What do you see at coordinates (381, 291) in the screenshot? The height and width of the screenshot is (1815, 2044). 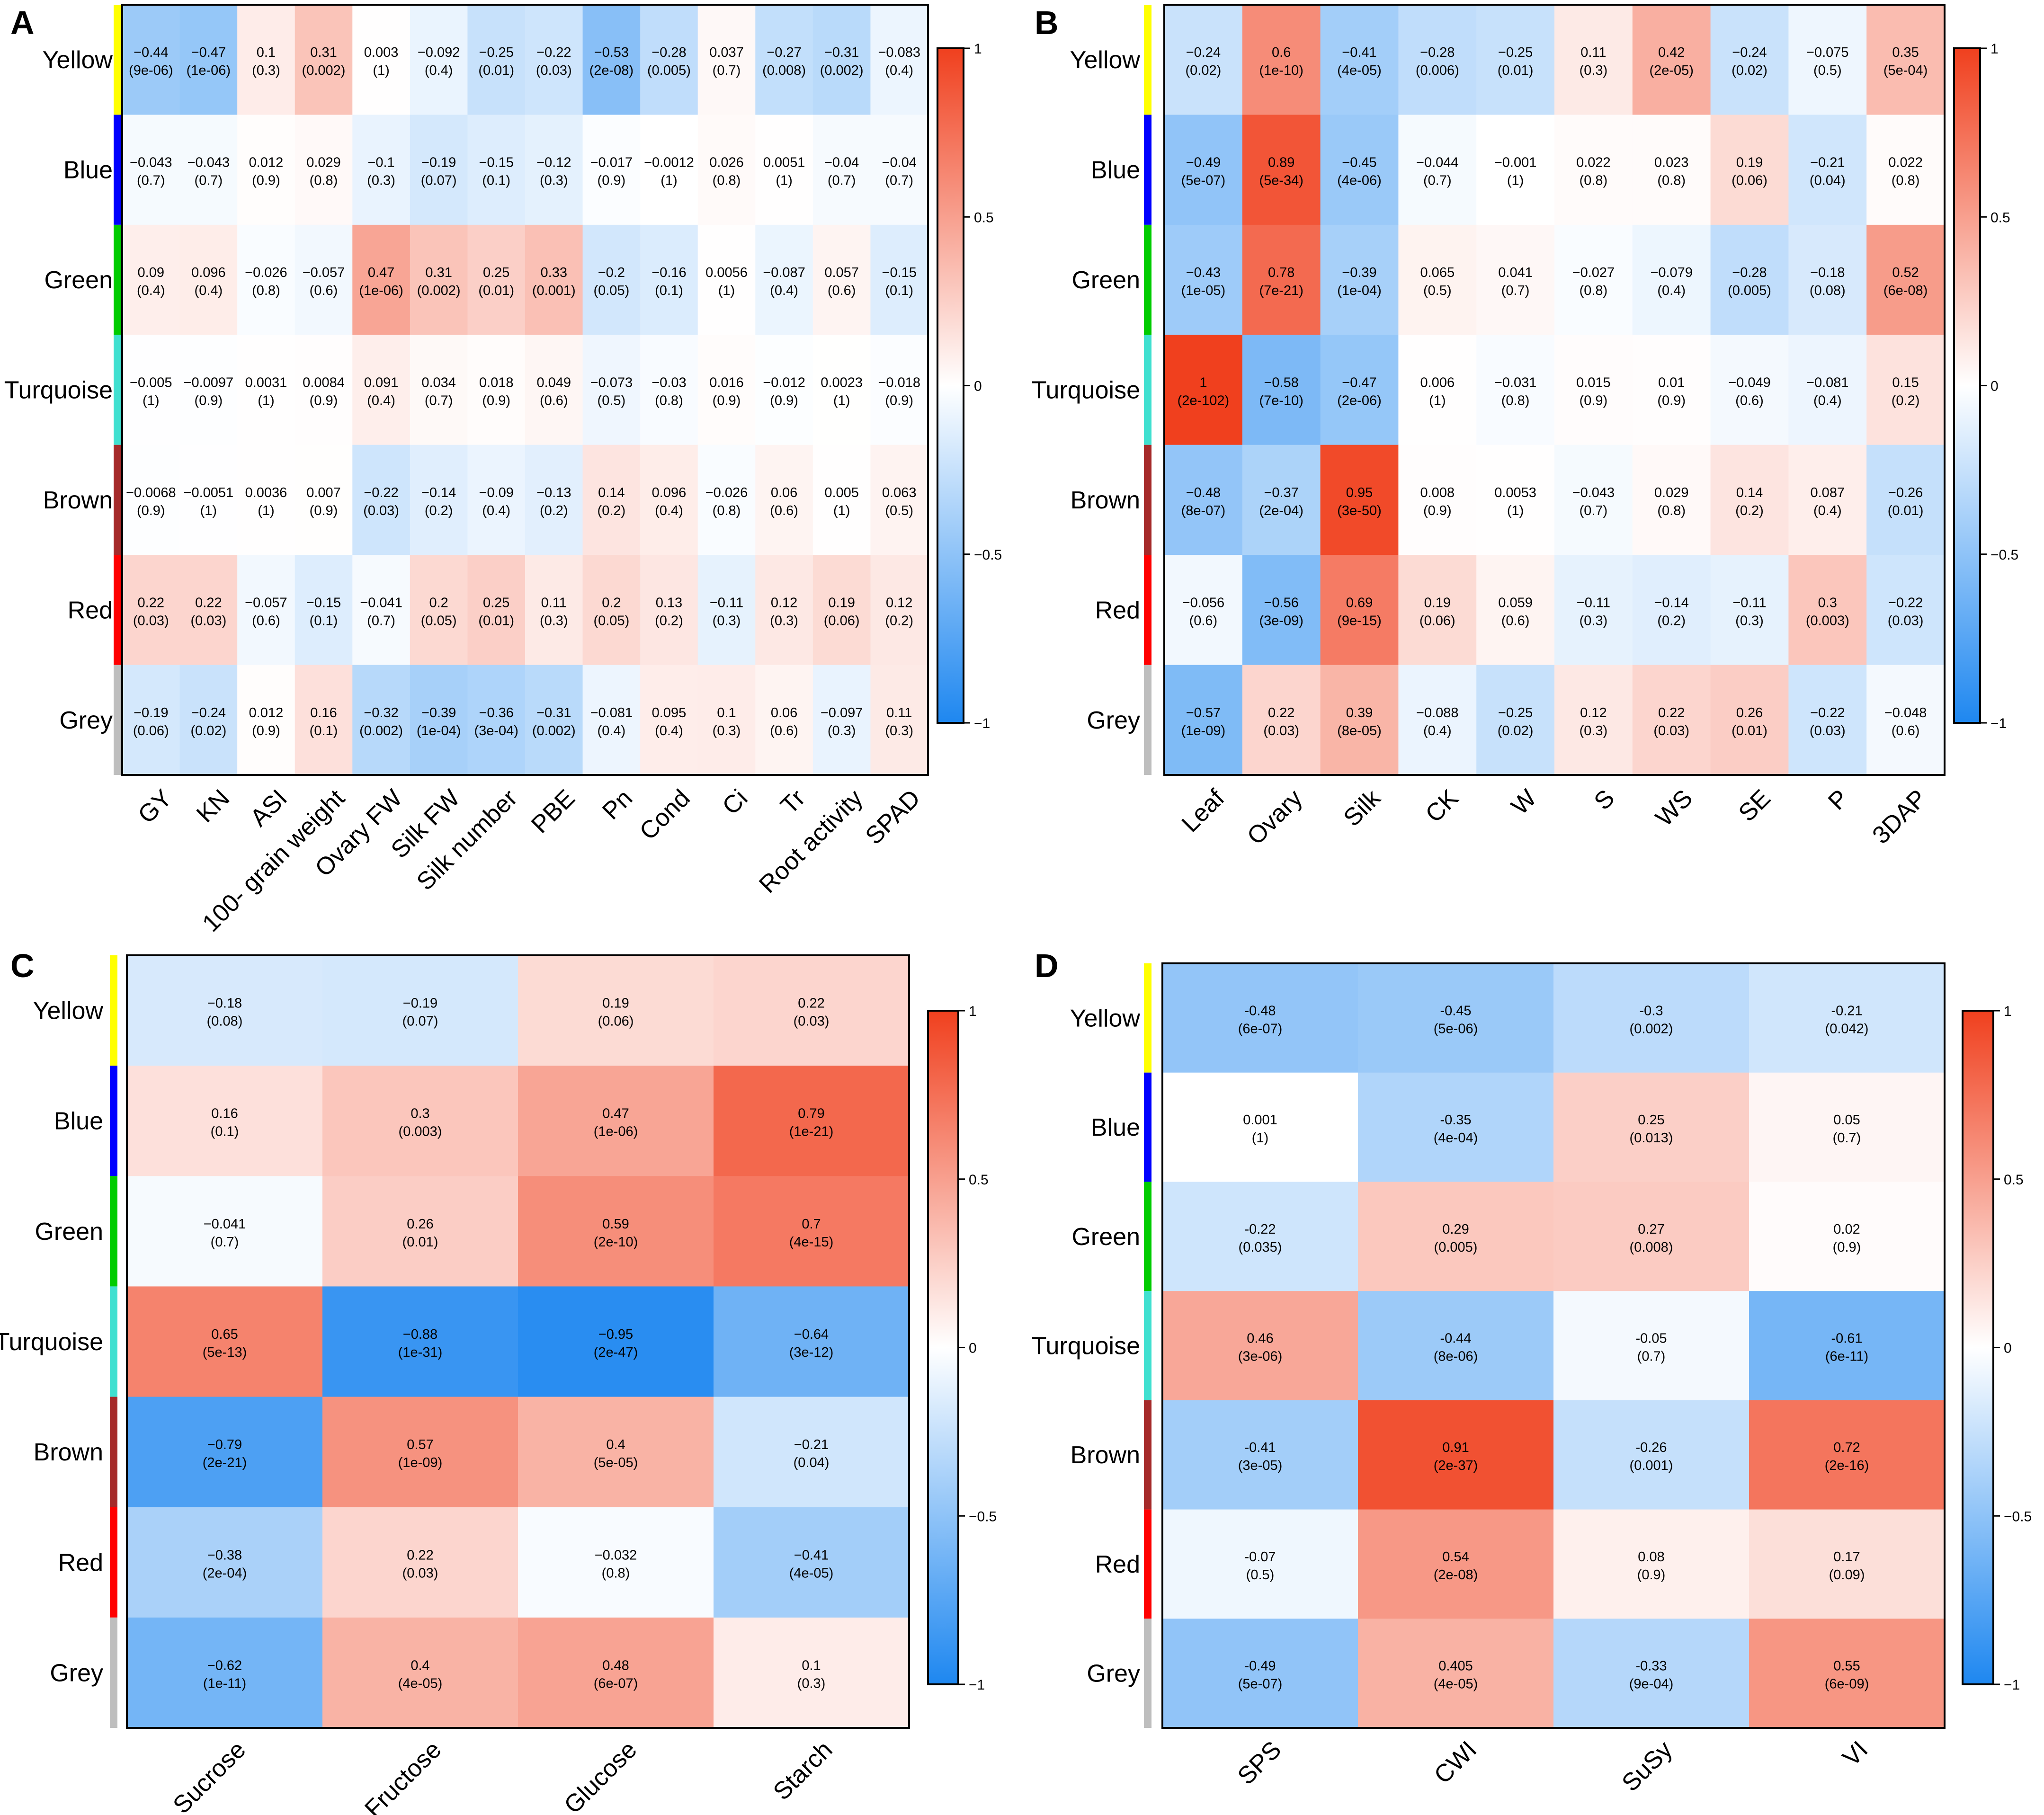 I see `cell-pvalue-label: (1e-06)` at bounding box center [381, 291].